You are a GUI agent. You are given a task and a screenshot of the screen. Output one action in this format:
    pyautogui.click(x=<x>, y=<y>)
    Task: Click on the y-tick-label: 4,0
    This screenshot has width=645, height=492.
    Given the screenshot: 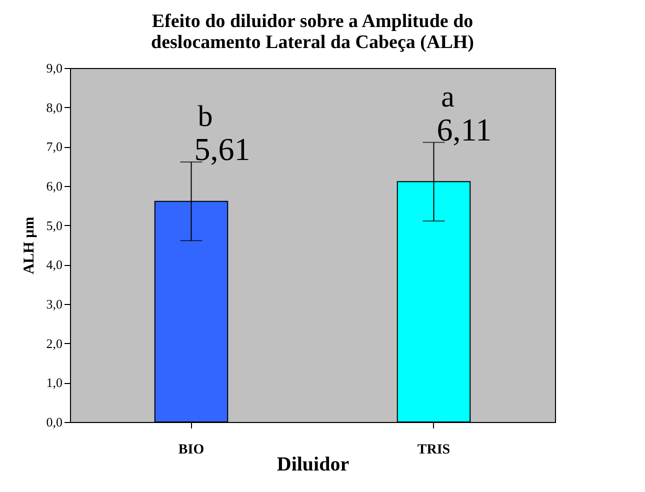 What is the action you would take?
    pyautogui.click(x=54, y=264)
    